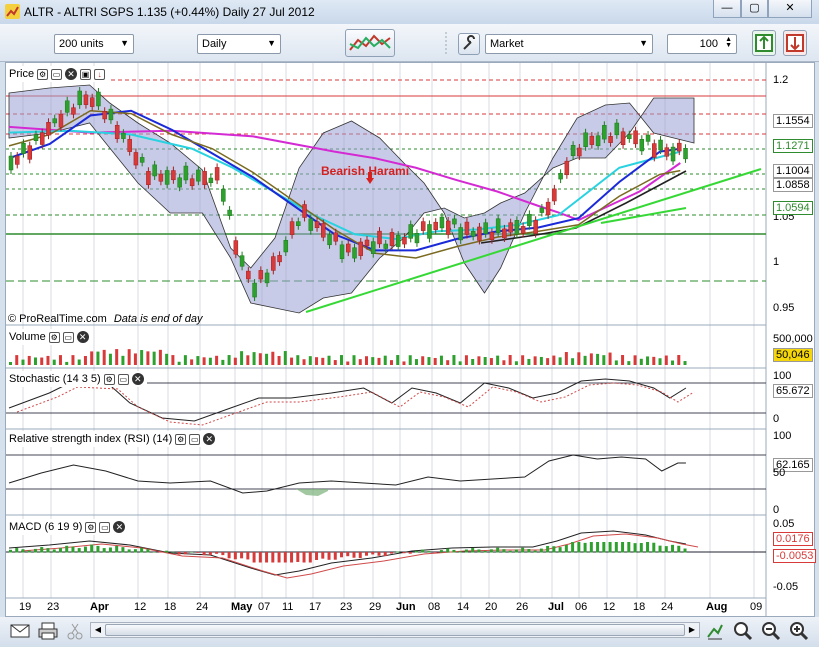  Describe the element at coordinates (344, 185) in the screenshot. I see `cyan-ma-line` at that location.